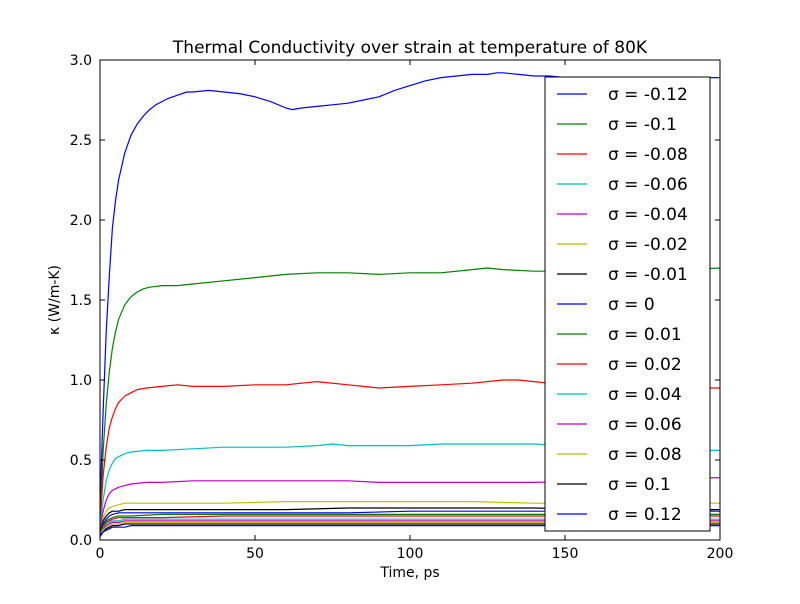 The image size is (800, 604). What do you see at coordinates (565, 554) in the screenshot?
I see `x-tick-label: 150` at bounding box center [565, 554].